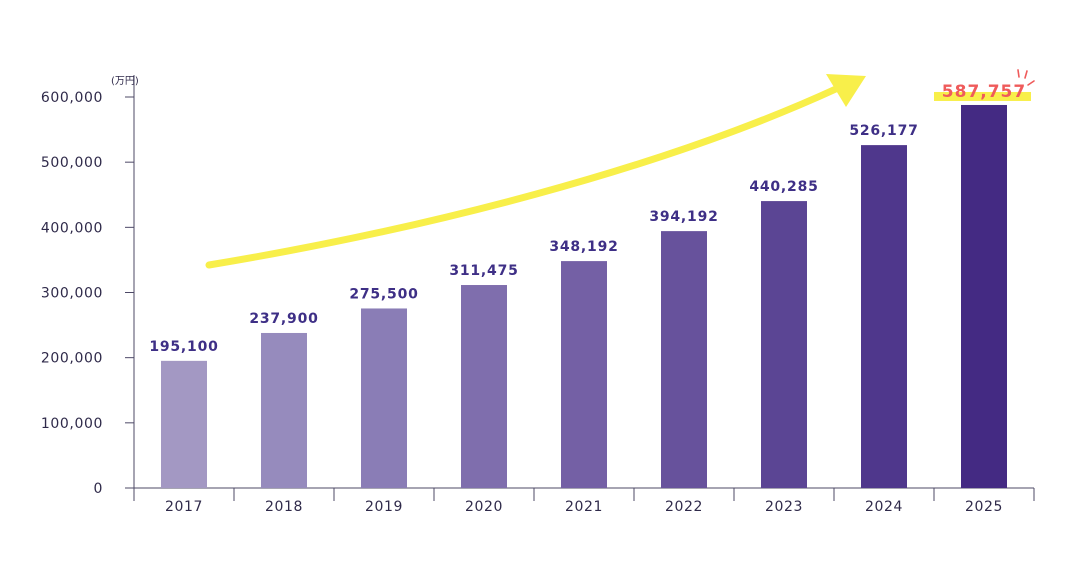 This screenshot has width=1070, height=586. What do you see at coordinates (982, 96) in the screenshot?
I see `highlight-marker` at bounding box center [982, 96].